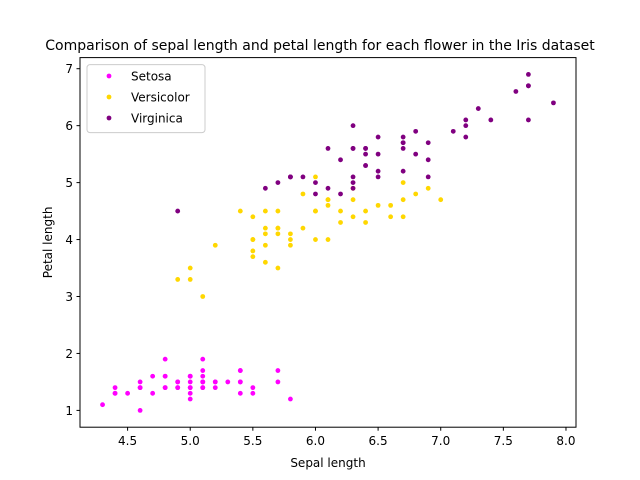 The width and height of the screenshot is (640, 480). Describe the element at coordinates (315, 441) in the screenshot. I see `x-tick-label: 6.0` at that location.